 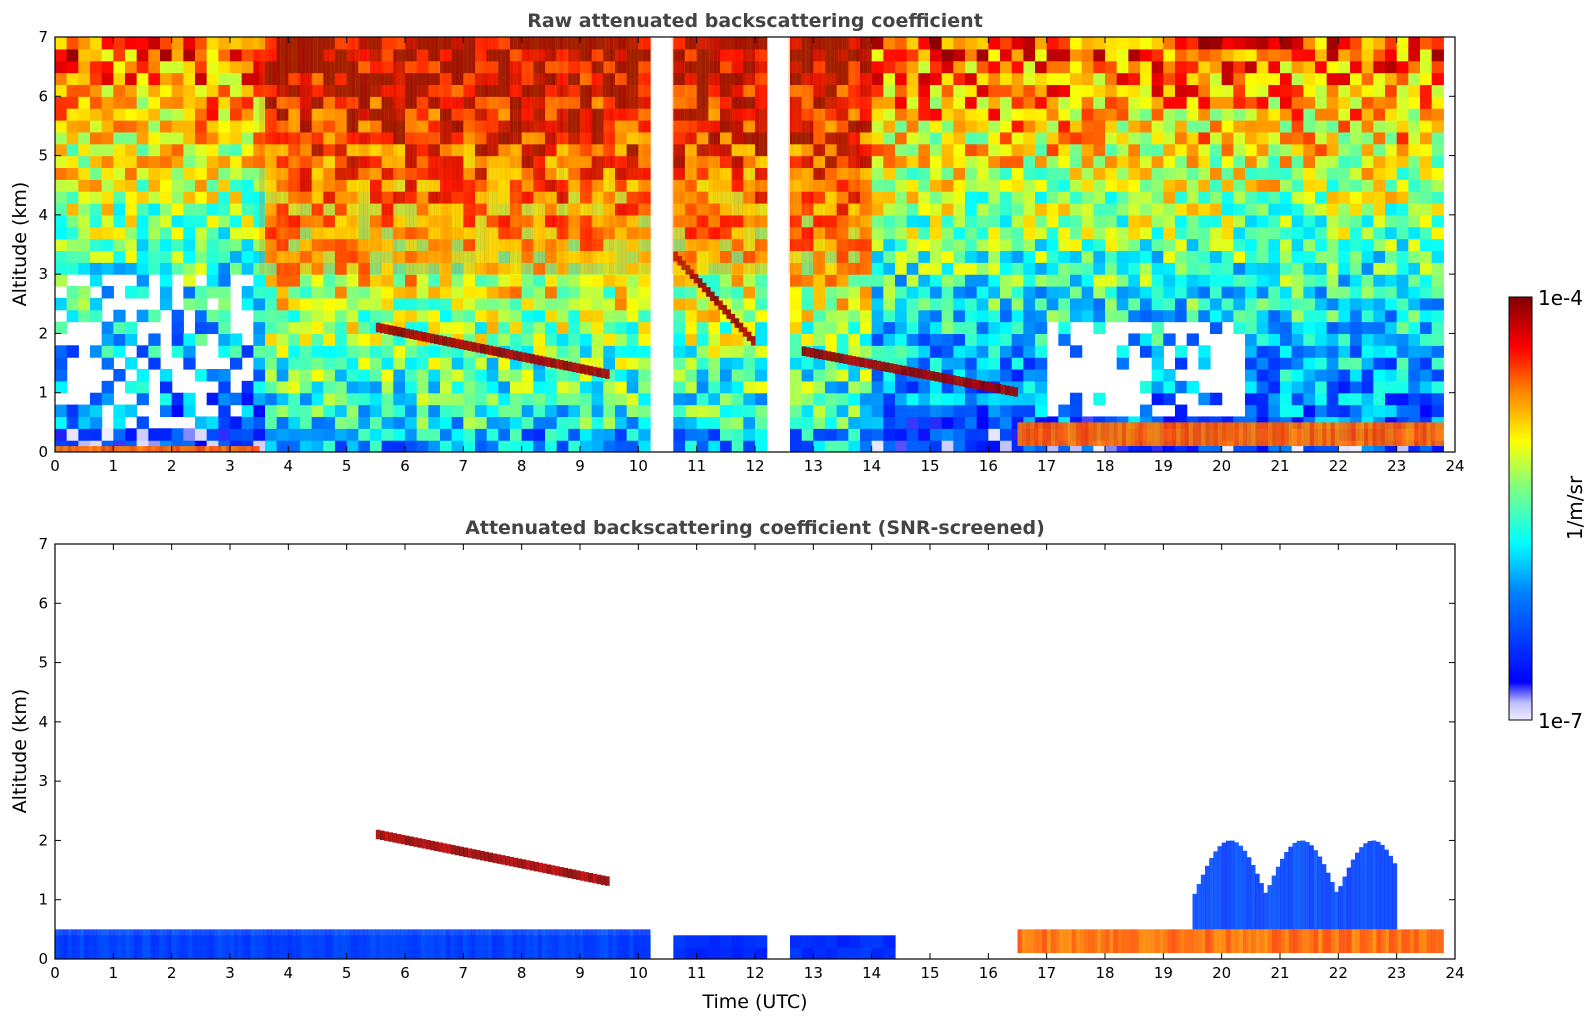 I want to click on panel-screened-xlabel: Time (UTC), so click(x=754, y=1002).